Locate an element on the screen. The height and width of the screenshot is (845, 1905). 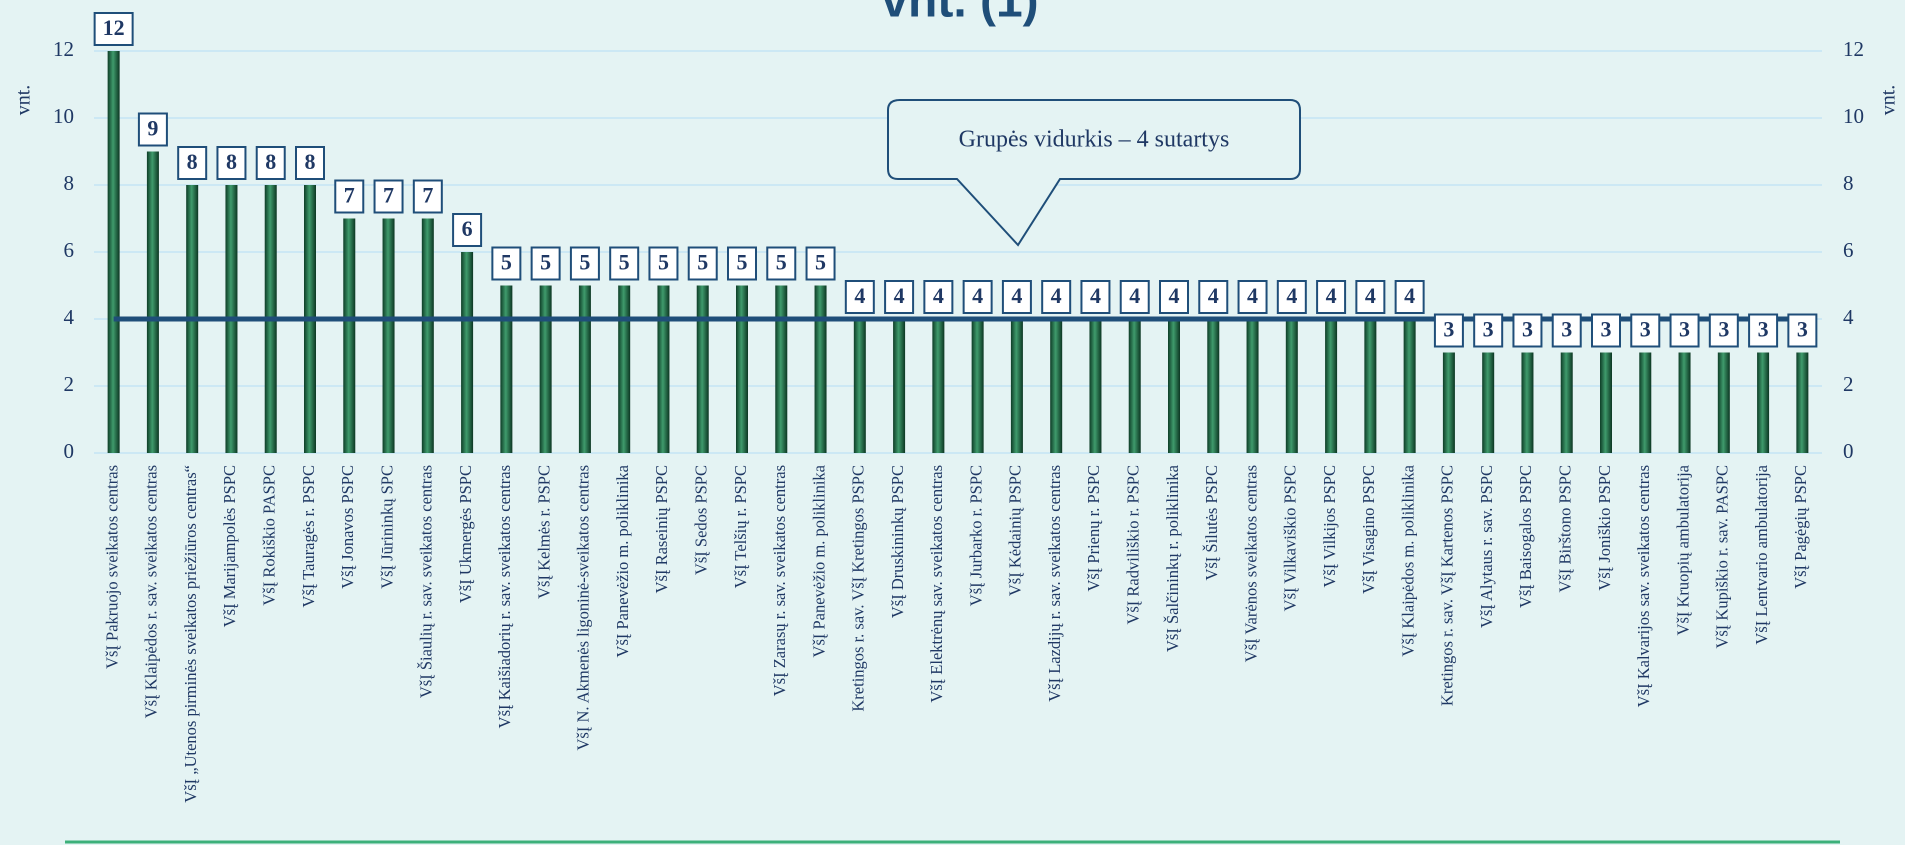
y-tick-label: 8 is located at coordinates (69, 183).